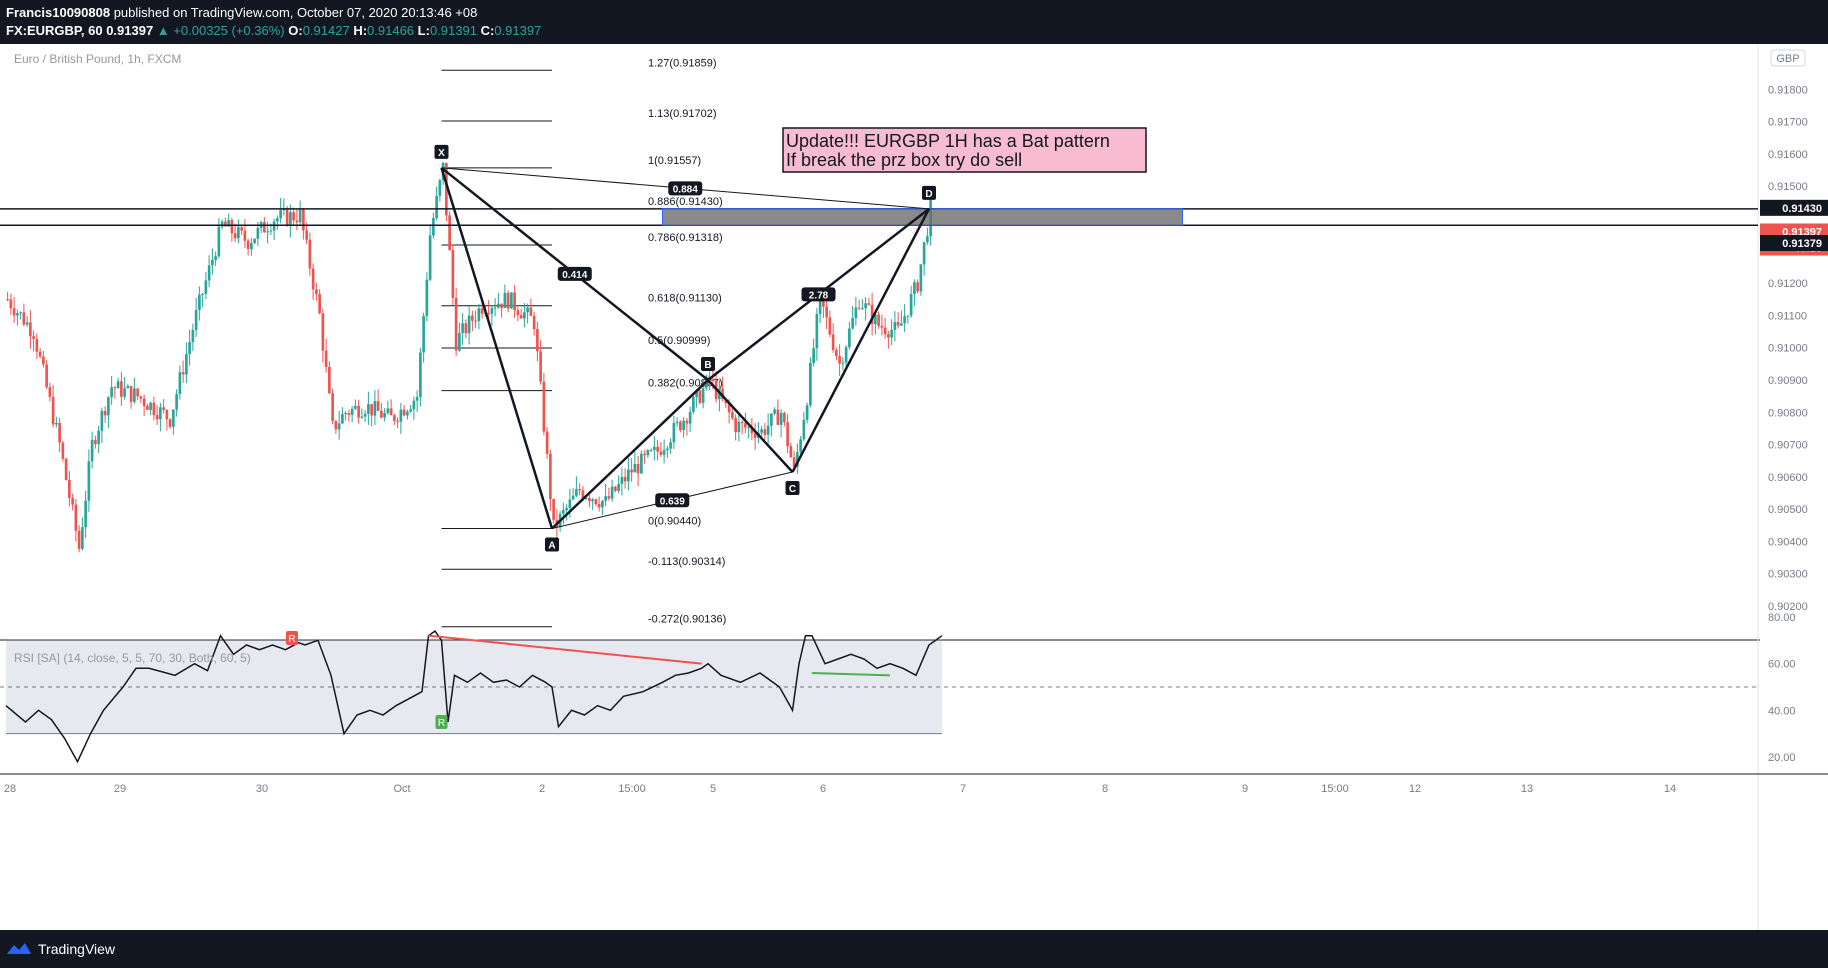 The width and height of the screenshot is (1828, 968). I want to click on price-tick-label: 0.90900, so click(1788, 381).